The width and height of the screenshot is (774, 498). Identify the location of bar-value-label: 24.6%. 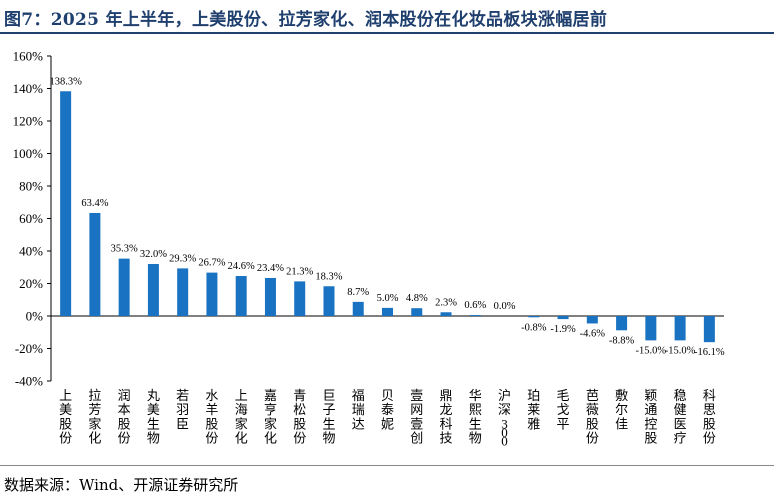
(241, 266).